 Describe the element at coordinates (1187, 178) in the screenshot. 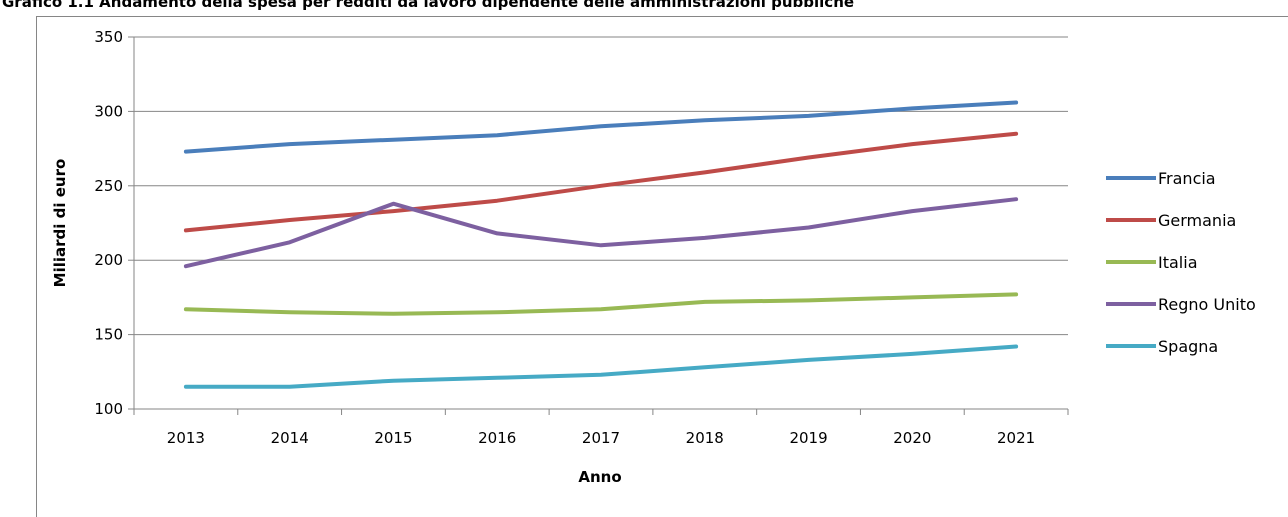

I see `legend-label: Francia` at that location.